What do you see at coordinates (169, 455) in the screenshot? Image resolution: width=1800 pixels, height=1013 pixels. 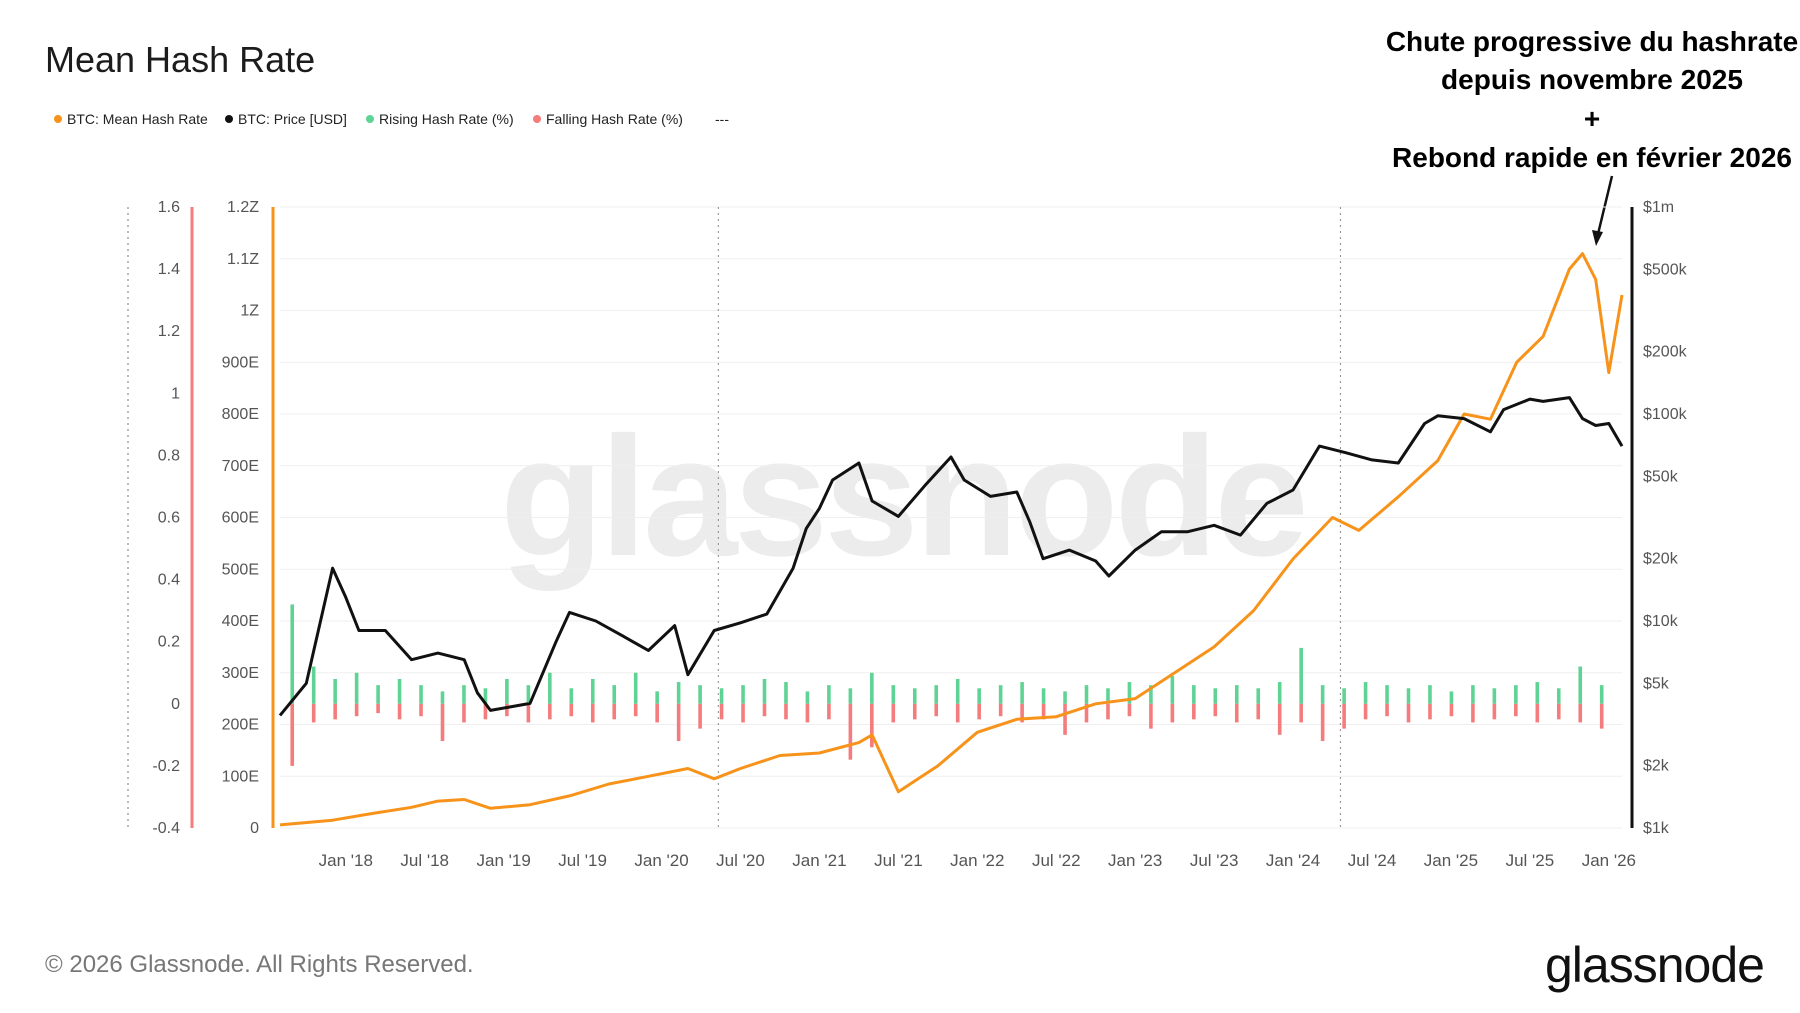 I see `pct-tick-label: 0.8` at bounding box center [169, 455].